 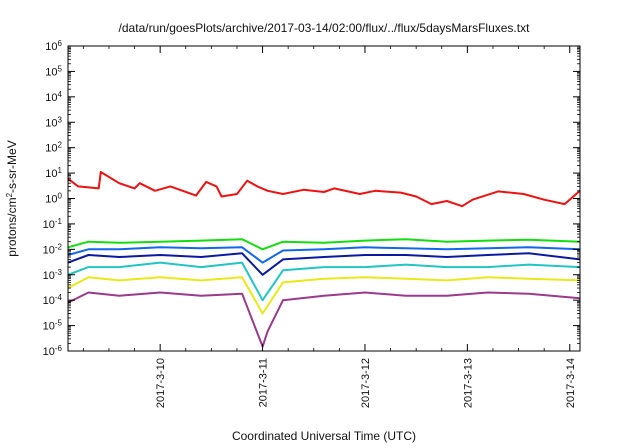 What do you see at coordinates (53, 325) in the screenshot?
I see `y-tick-label: 10⁻⁵` at bounding box center [53, 325].